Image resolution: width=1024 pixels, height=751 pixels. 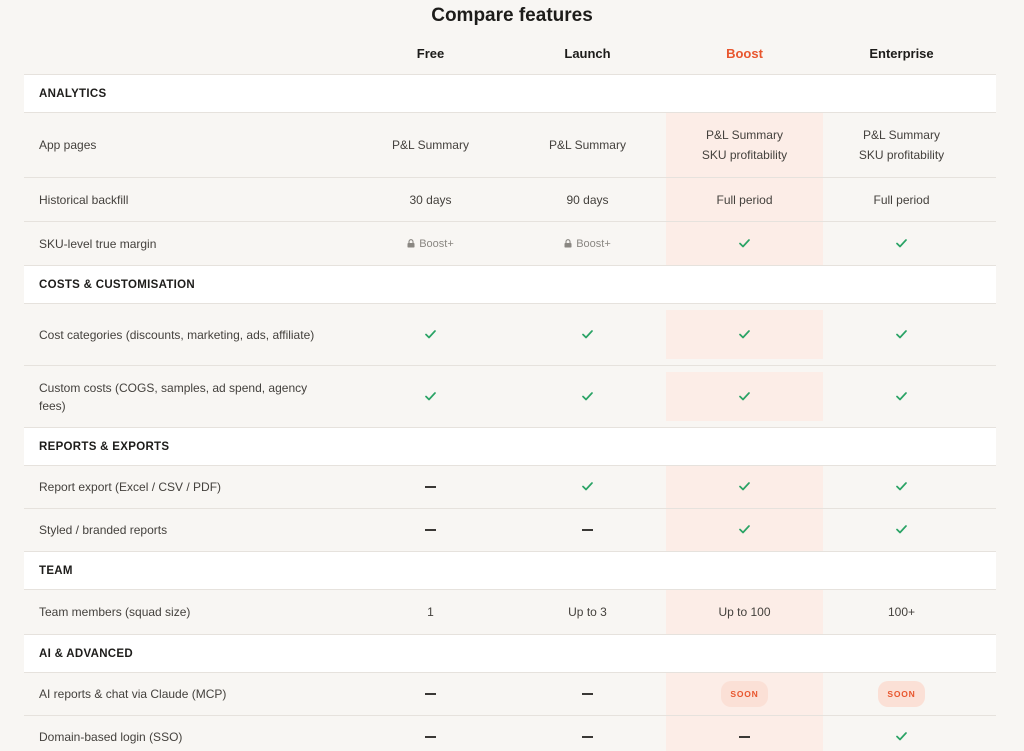 I want to click on feature-row: Report export (Excel / CSV / PDF), so click(x=510, y=487).